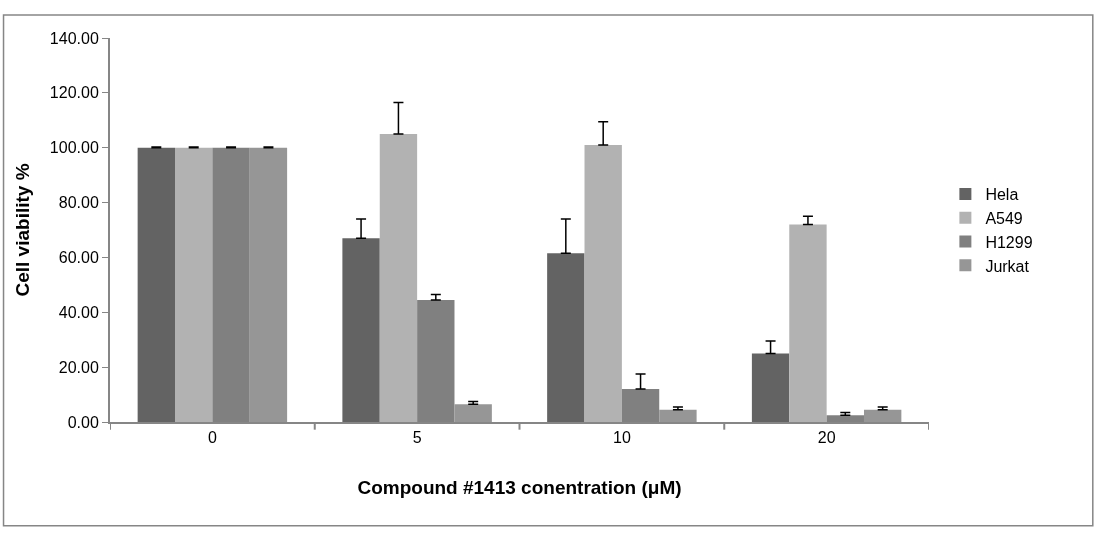 This screenshot has height=542, width=1099. I want to click on y-axis-title: Cell viability %, so click(23, 230).